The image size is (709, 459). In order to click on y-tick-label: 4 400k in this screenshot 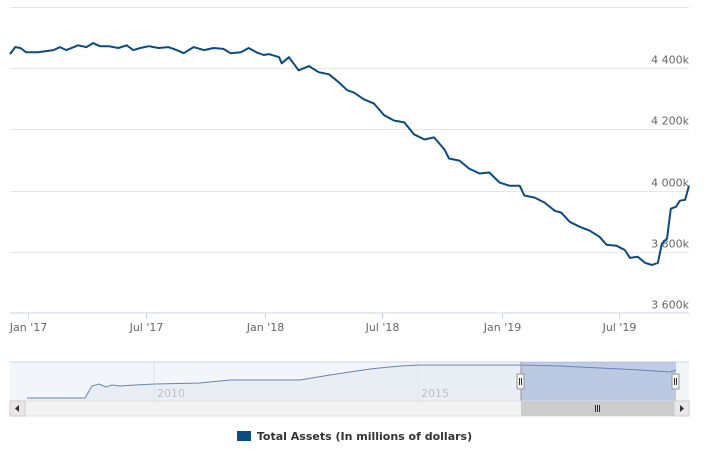, I will do `click(670, 60)`.